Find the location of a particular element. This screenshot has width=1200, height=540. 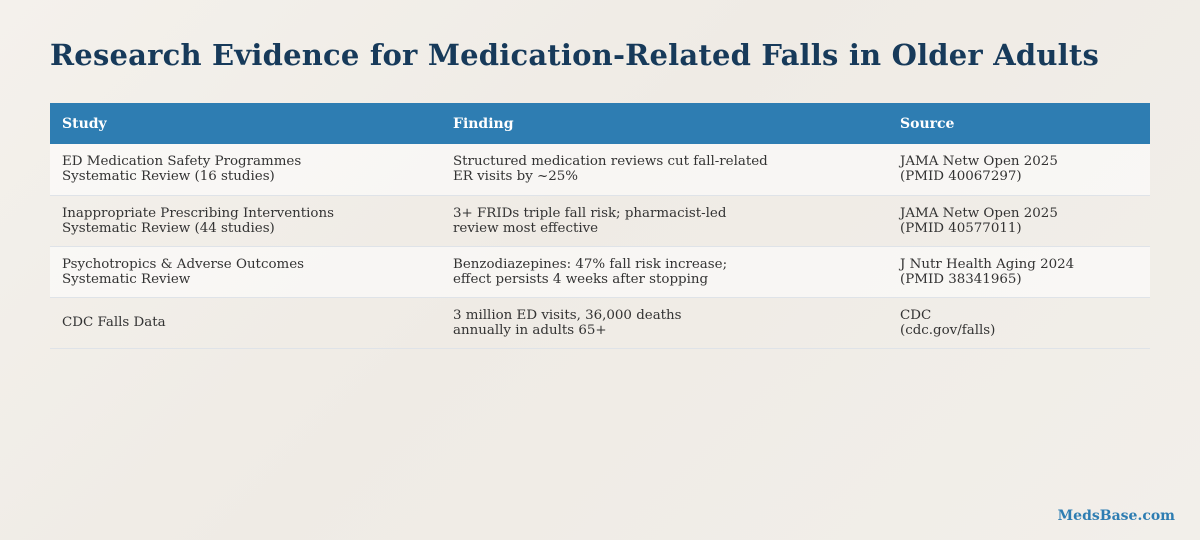

column-header-source: Source is located at coordinates (927, 123).